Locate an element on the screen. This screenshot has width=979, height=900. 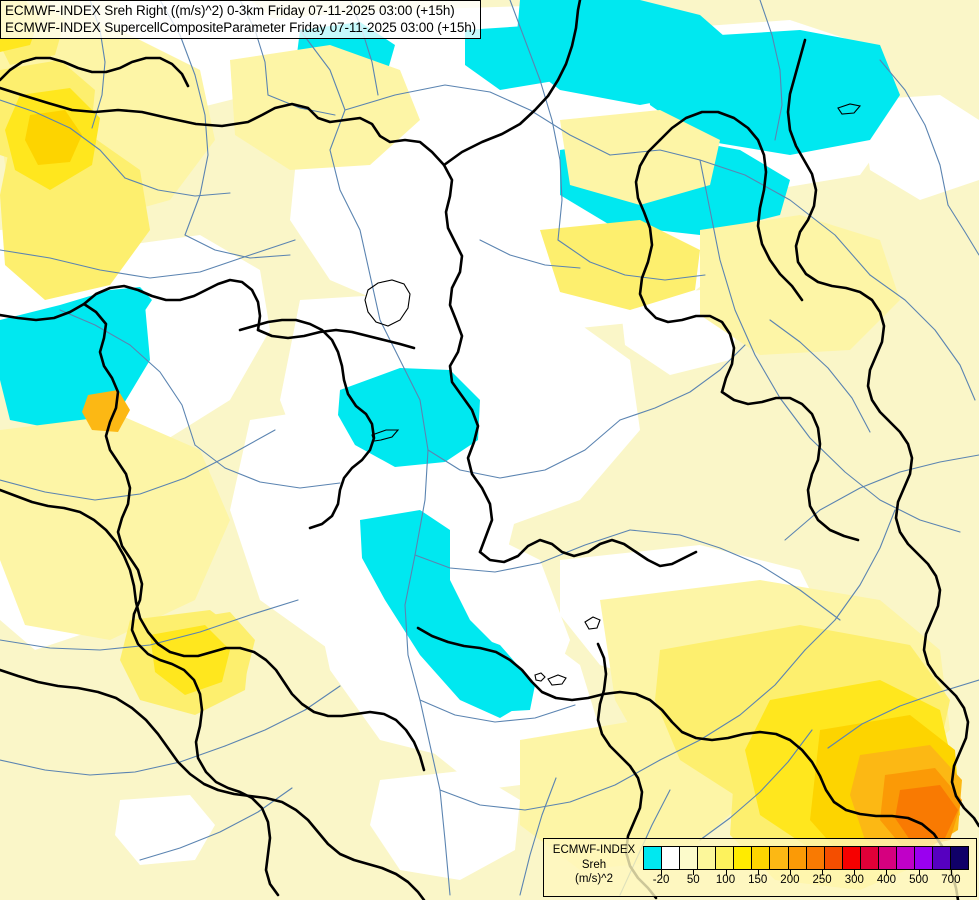
legend-colorbar is located at coordinates (806, 858).